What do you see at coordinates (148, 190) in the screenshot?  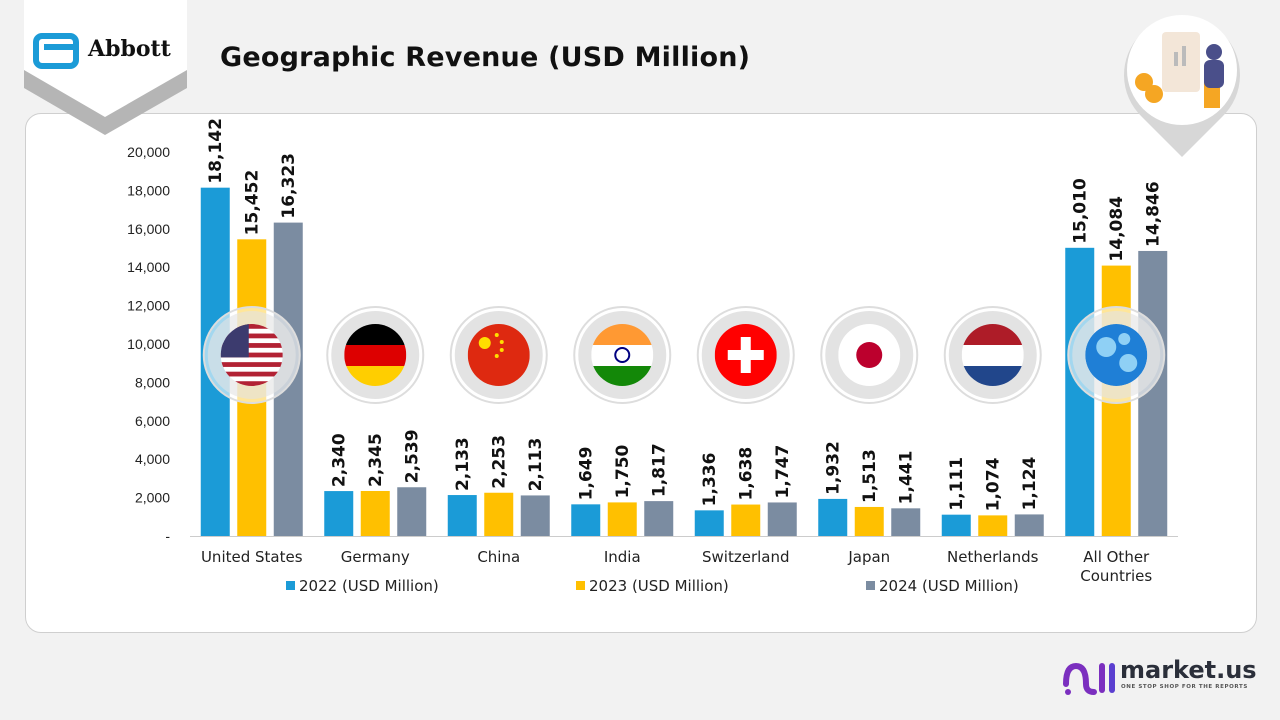 I see `y-tick-label: 18,000` at bounding box center [148, 190].